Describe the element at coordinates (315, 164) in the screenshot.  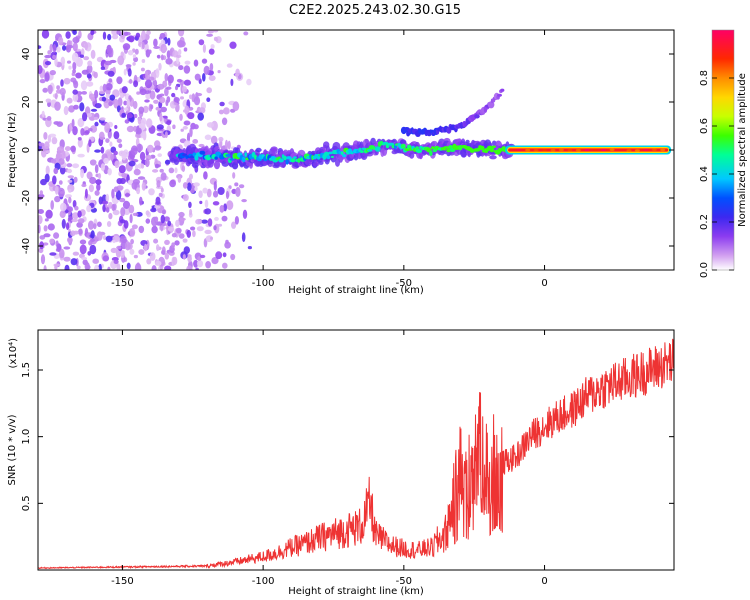
I see `spectrogram-trace-halo` at that location.